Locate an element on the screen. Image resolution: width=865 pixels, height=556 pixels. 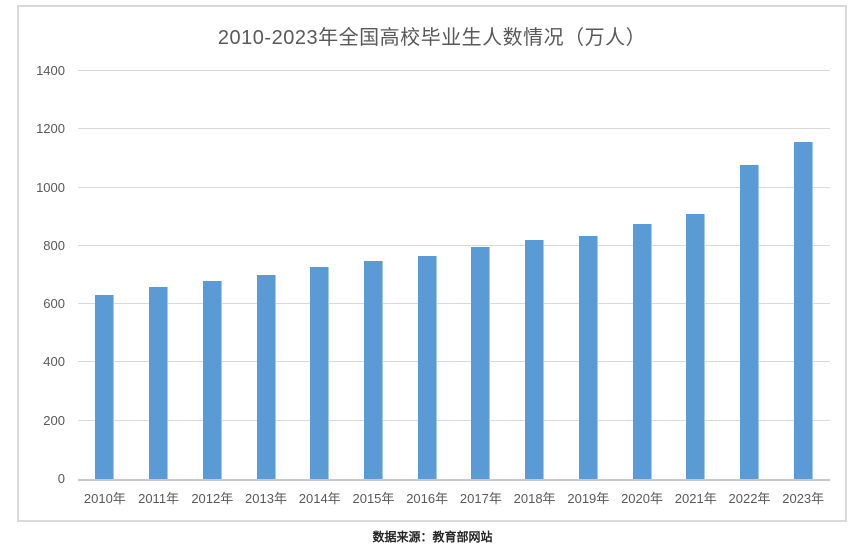
x-tick-label: 2023年 is located at coordinates (803, 498).